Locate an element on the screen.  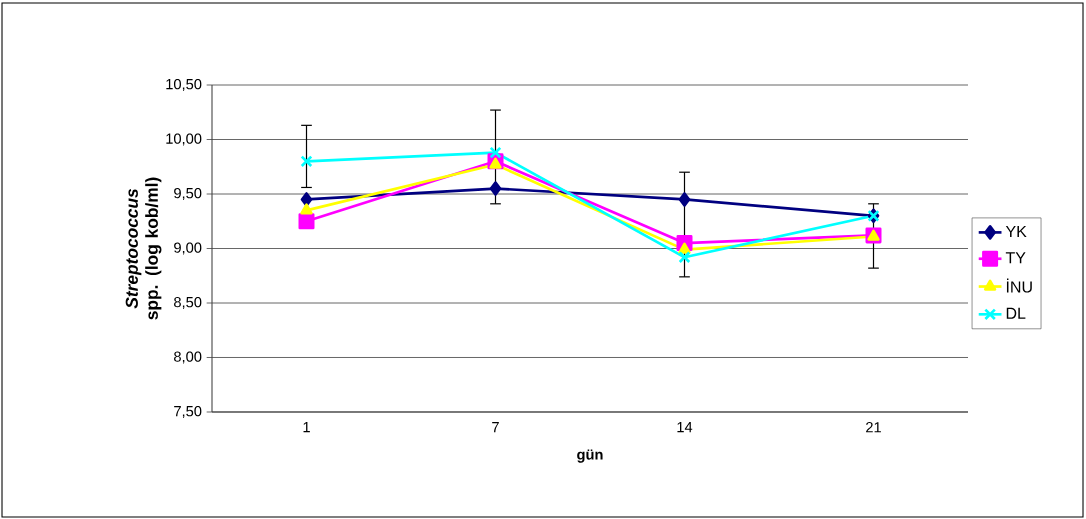
y-tick-label: 8,00 is located at coordinates (188, 357).